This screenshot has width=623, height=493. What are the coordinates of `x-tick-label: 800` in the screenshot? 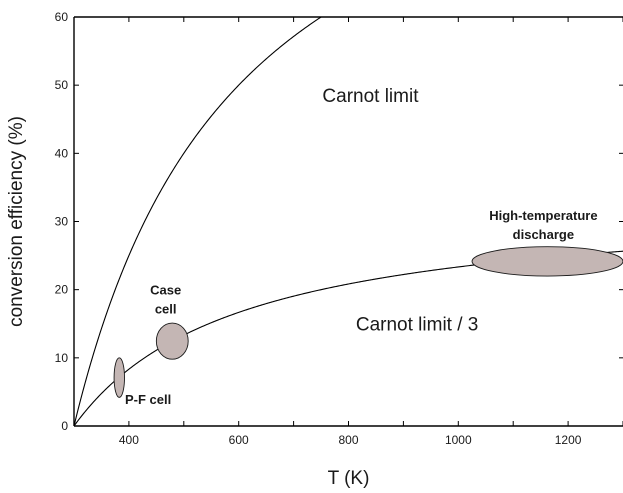 It's located at (348, 440).